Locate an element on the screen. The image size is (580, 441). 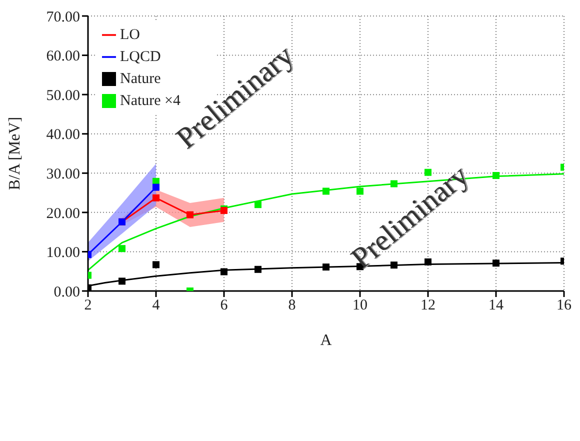
y-axis-title: B/A [MeV] is located at coordinates (15, 153).